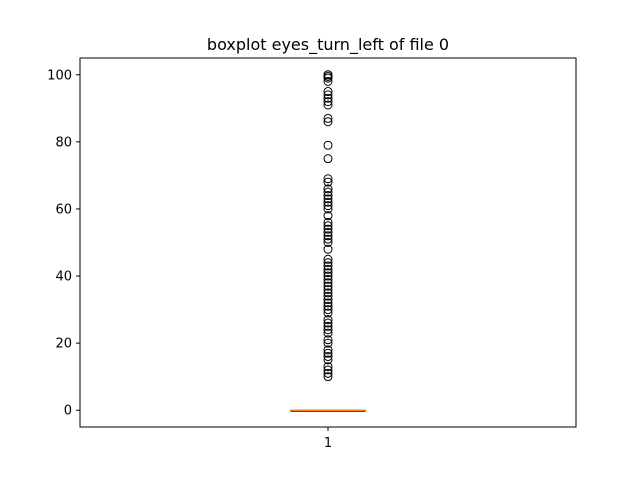  What do you see at coordinates (63, 142) in the screenshot?
I see `y-tick-label: 80` at bounding box center [63, 142].